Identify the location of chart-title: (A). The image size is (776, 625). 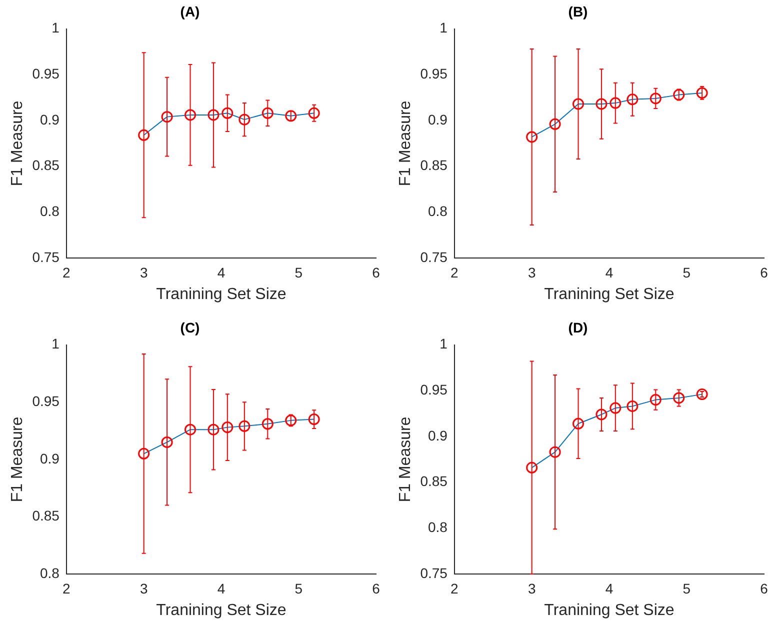
(190, 11).